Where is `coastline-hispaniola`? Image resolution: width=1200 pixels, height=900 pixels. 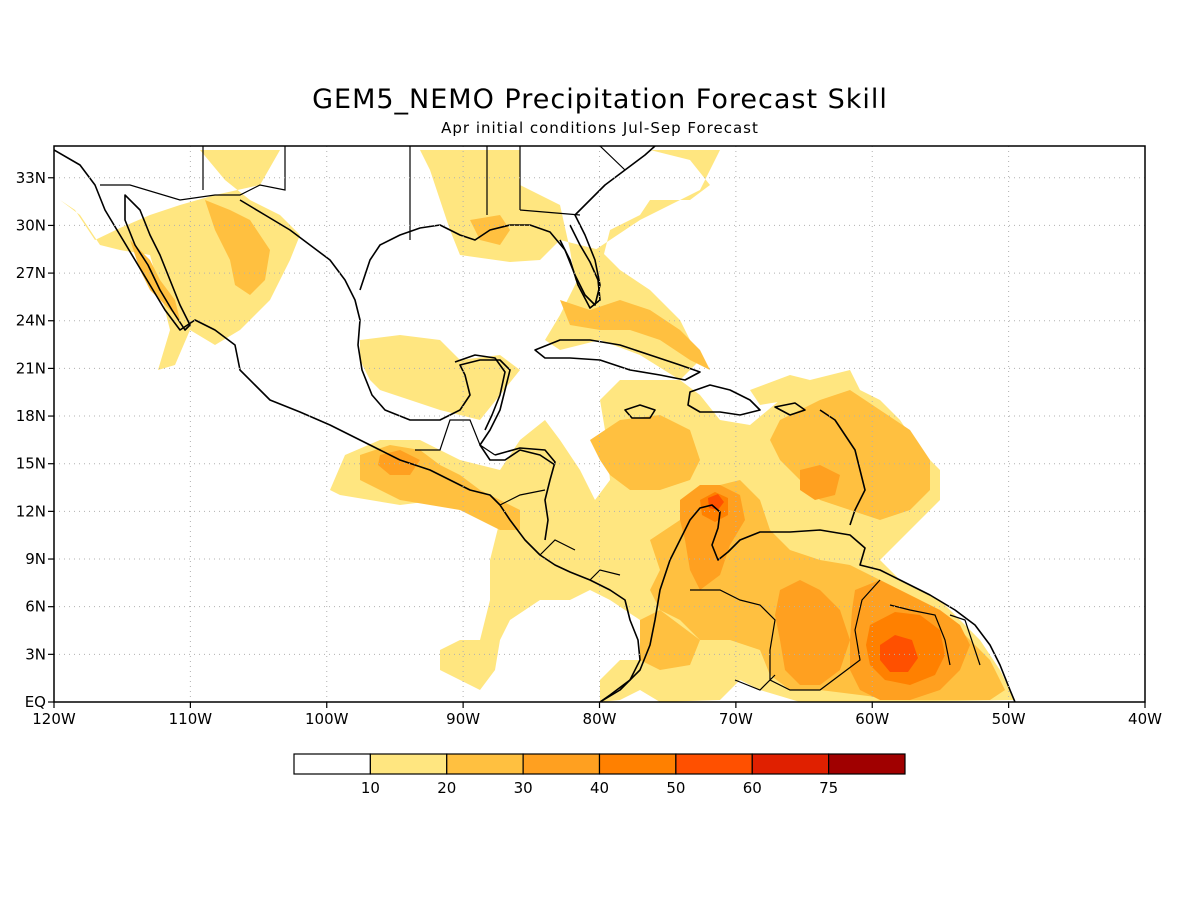 coastline-hispaniola is located at coordinates (724, 400).